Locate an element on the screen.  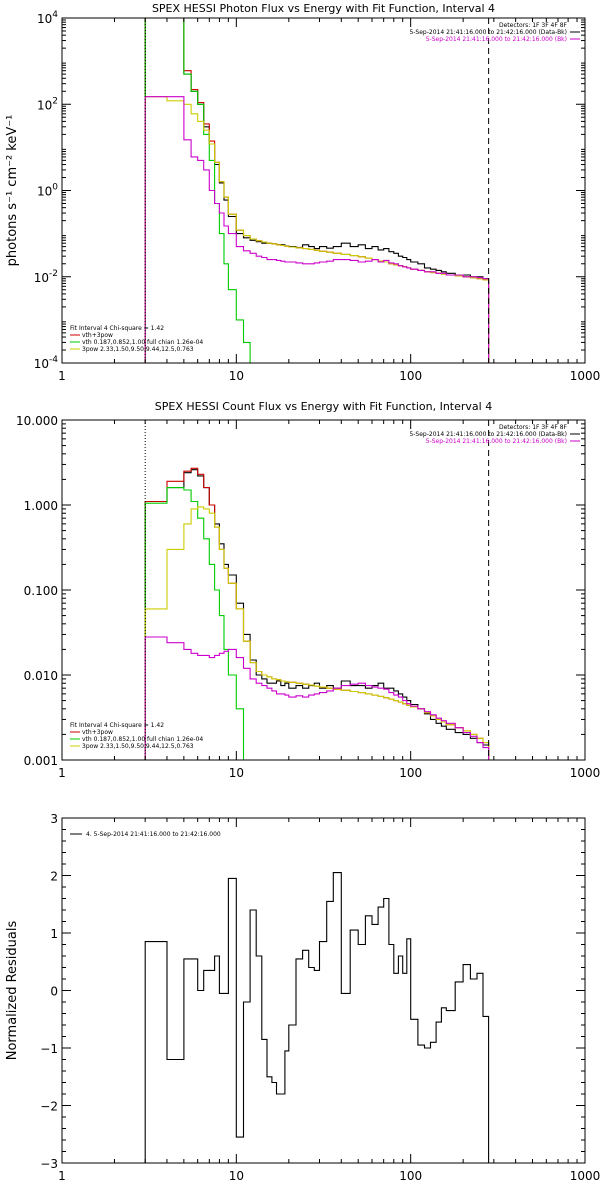
y-tick-label: 1.000 is located at coordinates (41, 506).